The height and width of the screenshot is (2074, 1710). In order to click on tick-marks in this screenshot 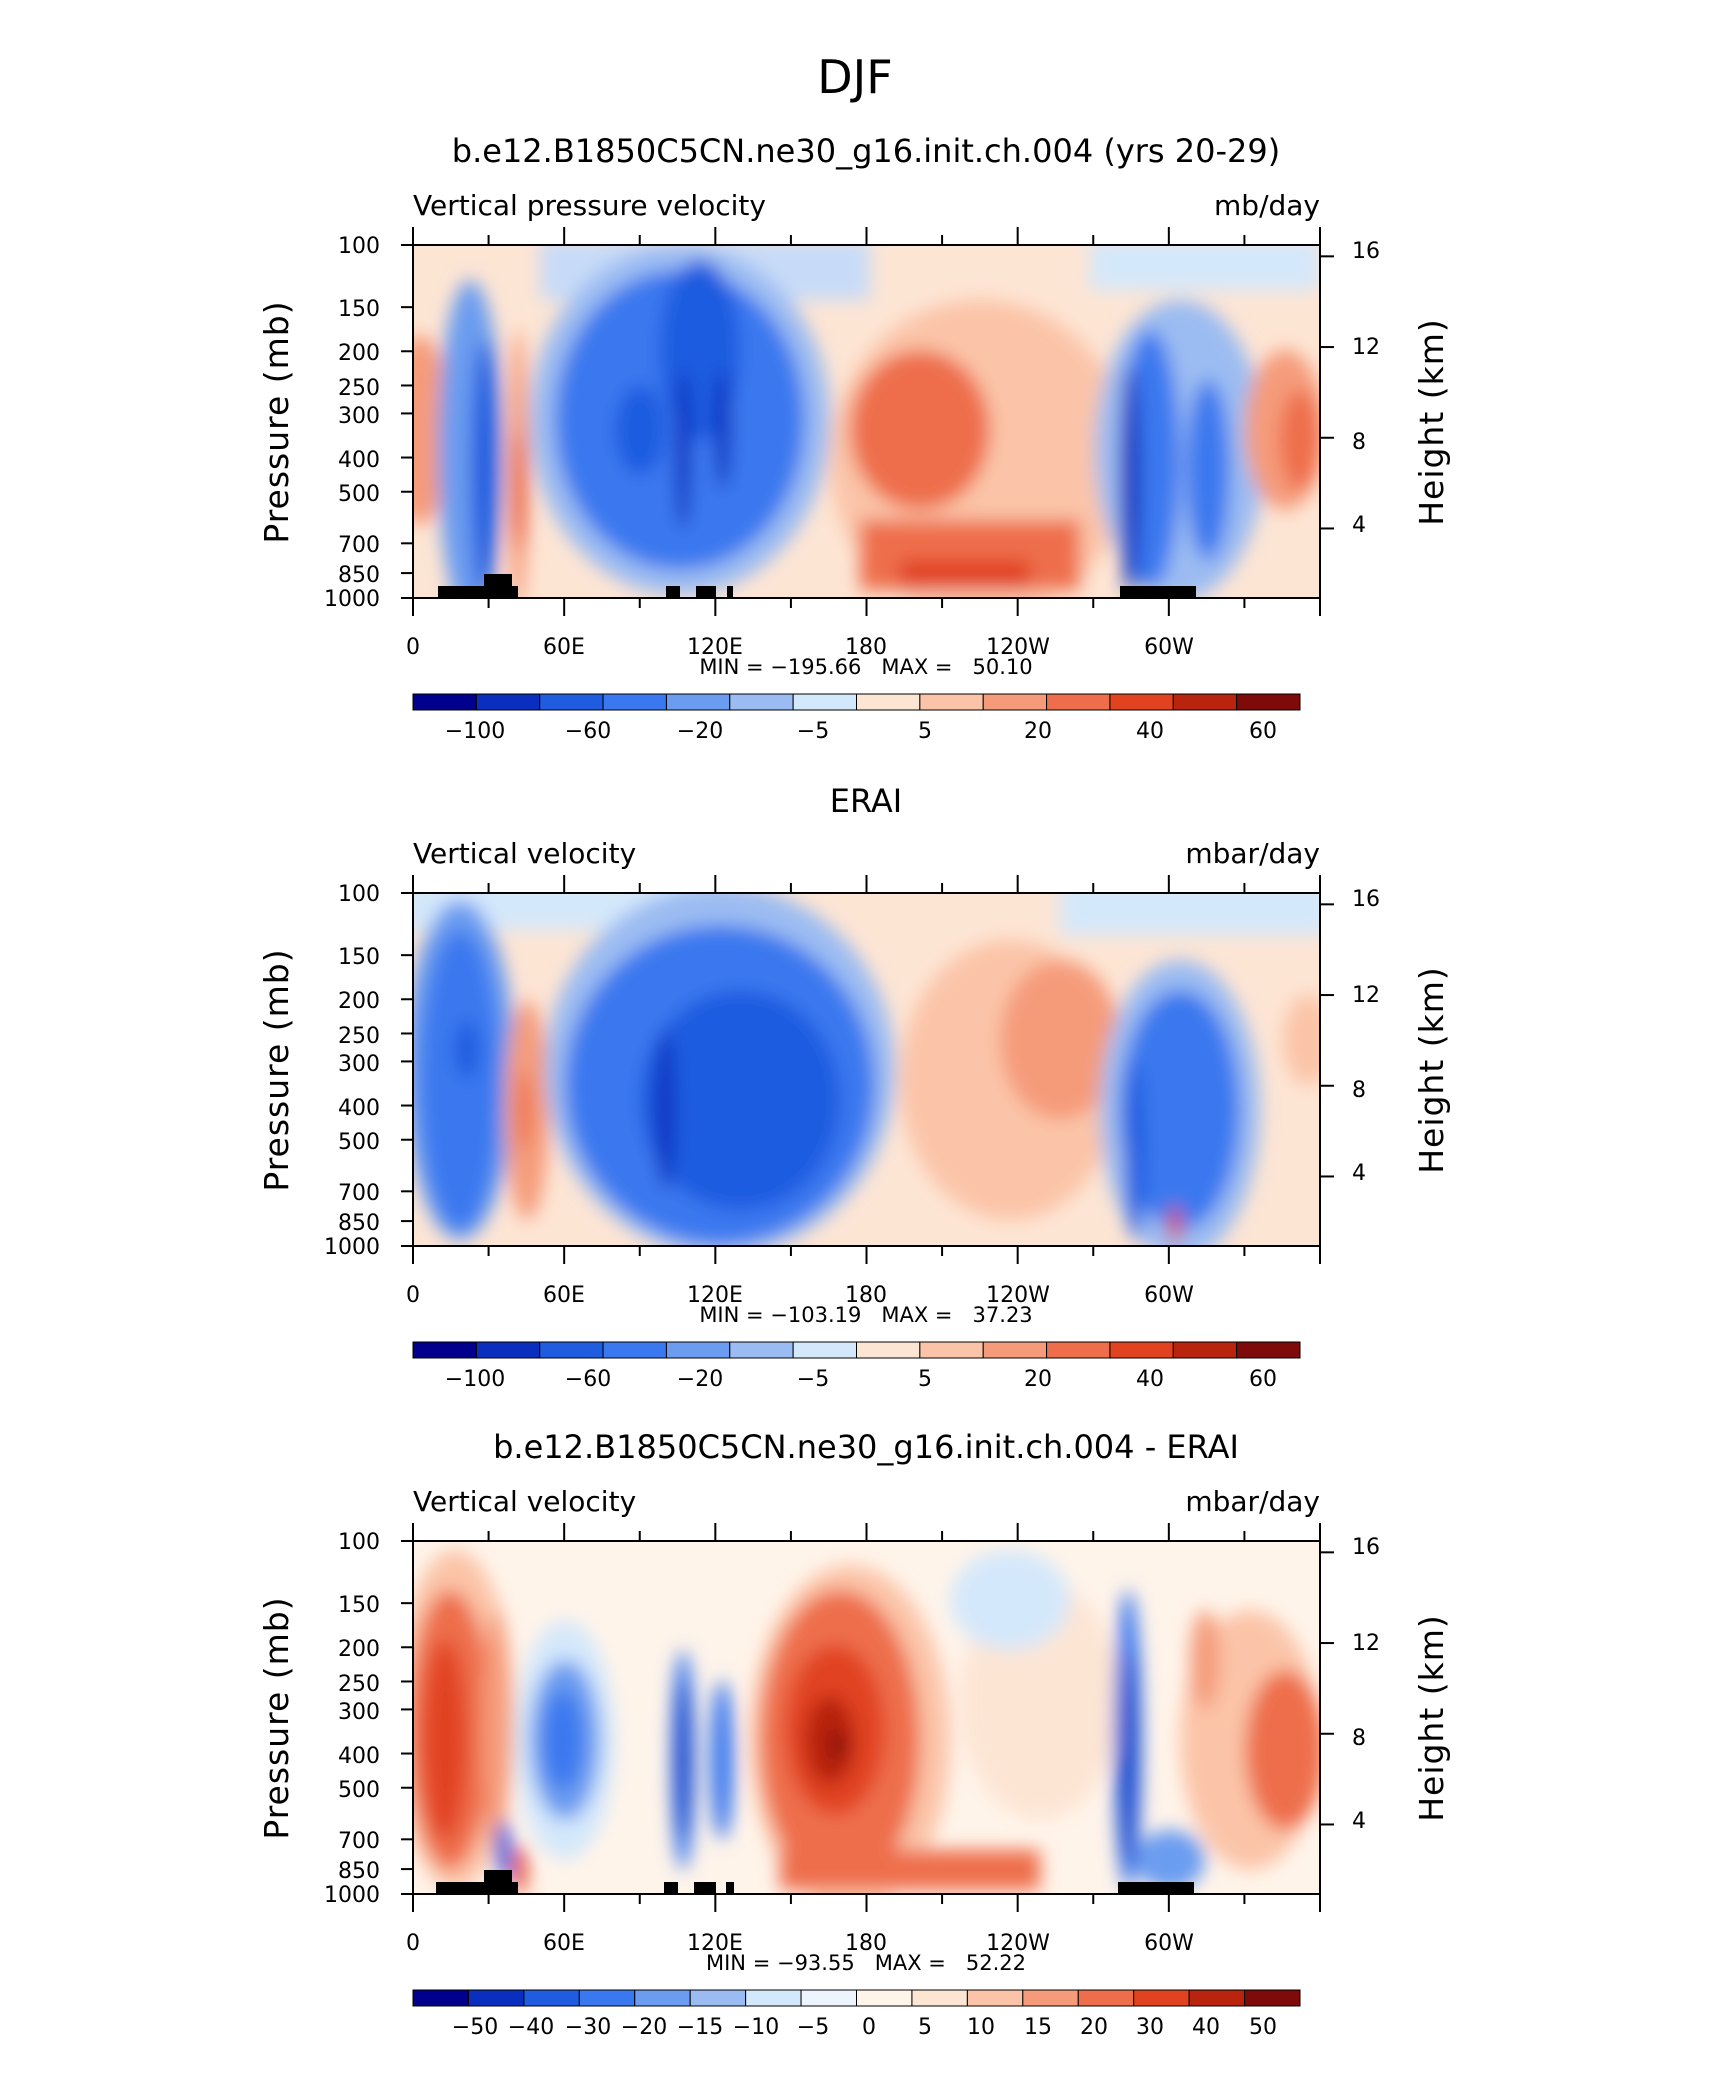, I will do `click(867, 1069)`.